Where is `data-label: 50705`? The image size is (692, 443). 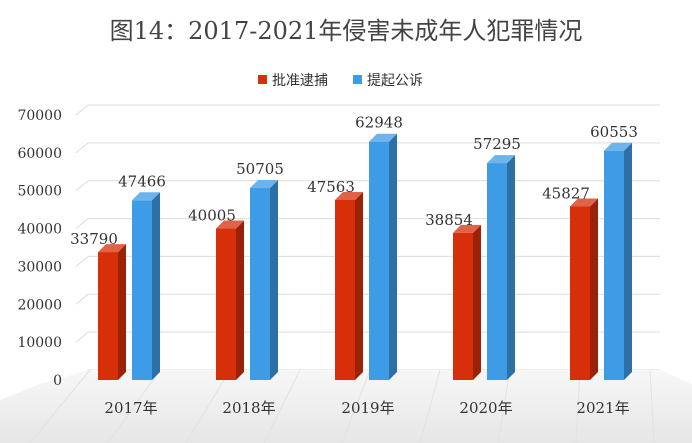 data-label: 50705 is located at coordinates (260, 169).